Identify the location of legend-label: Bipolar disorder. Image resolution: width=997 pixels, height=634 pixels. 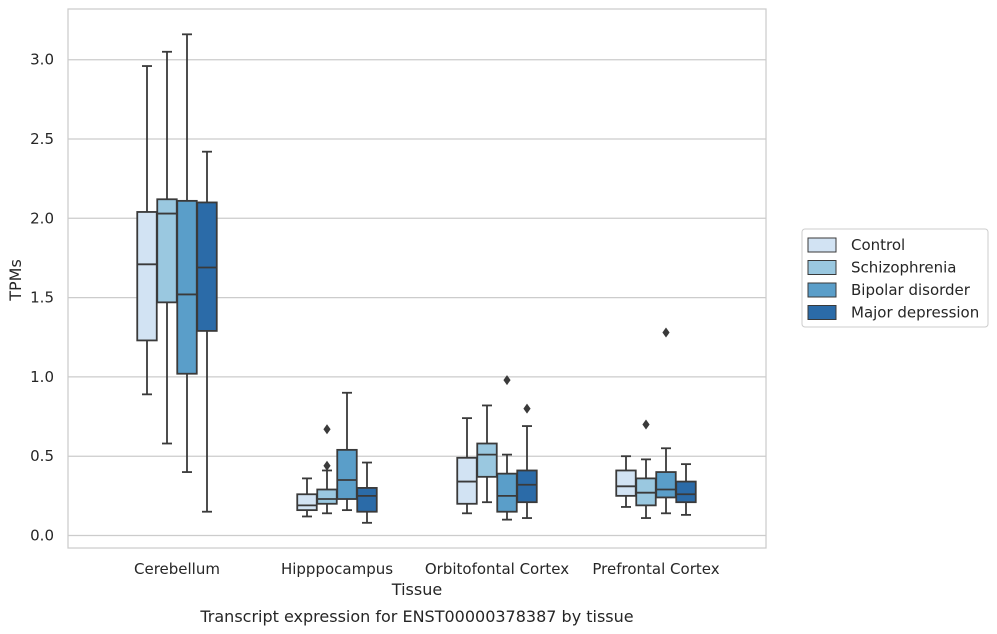
(911, 290).